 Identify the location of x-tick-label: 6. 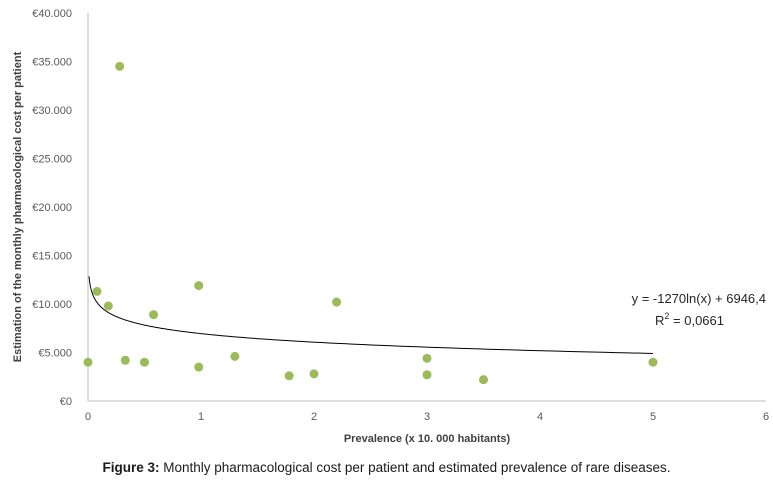
(766, 417).